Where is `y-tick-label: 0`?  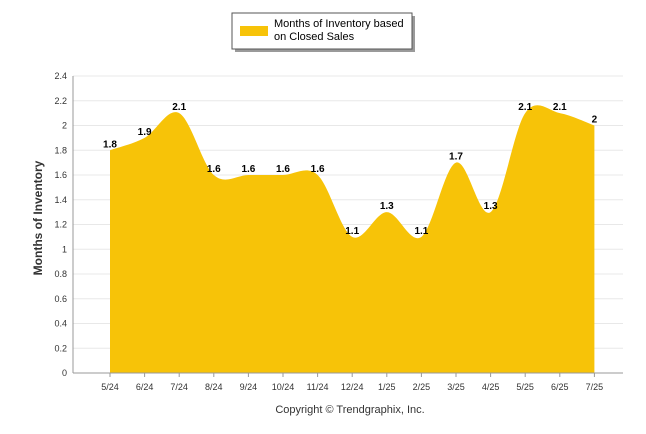
y-tick-label: 0 is located at coordinates (64, 373).